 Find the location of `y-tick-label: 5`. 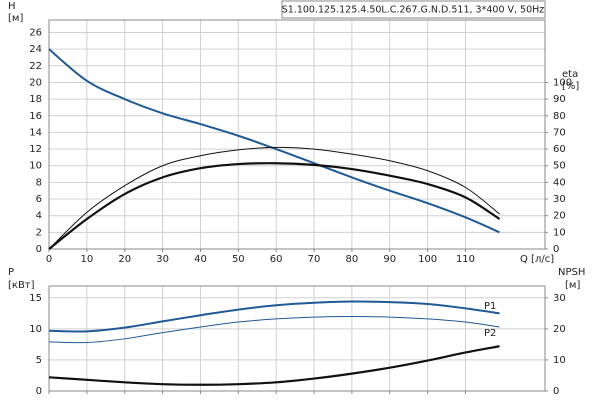

y-tick-label: 5 is located at coordinates (39, 360).